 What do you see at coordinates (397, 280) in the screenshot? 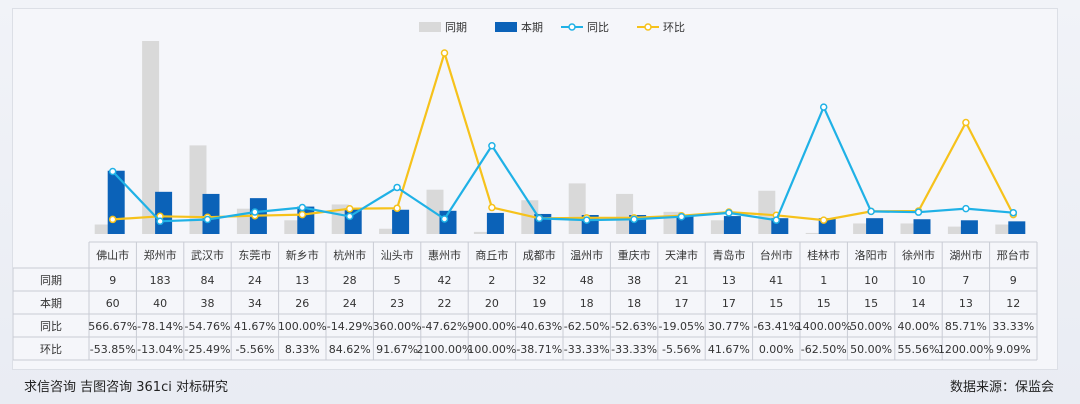
I see `cell-0-6: 5` at bounding box center [397, 280].